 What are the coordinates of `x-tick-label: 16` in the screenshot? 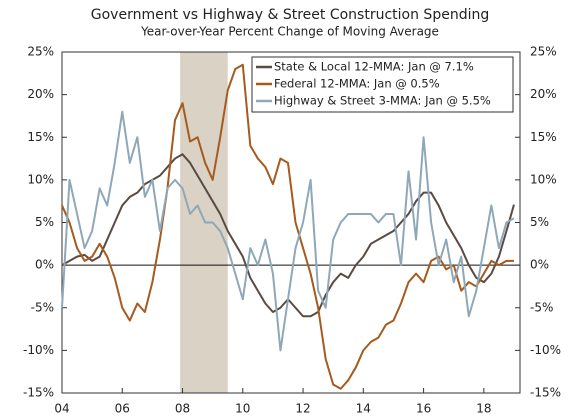 It's located at (423, 409).